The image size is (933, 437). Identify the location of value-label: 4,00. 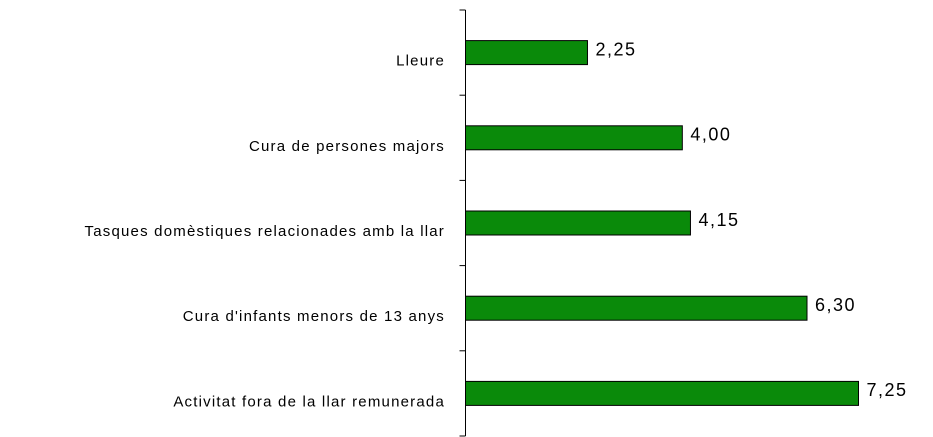
(710, 135).